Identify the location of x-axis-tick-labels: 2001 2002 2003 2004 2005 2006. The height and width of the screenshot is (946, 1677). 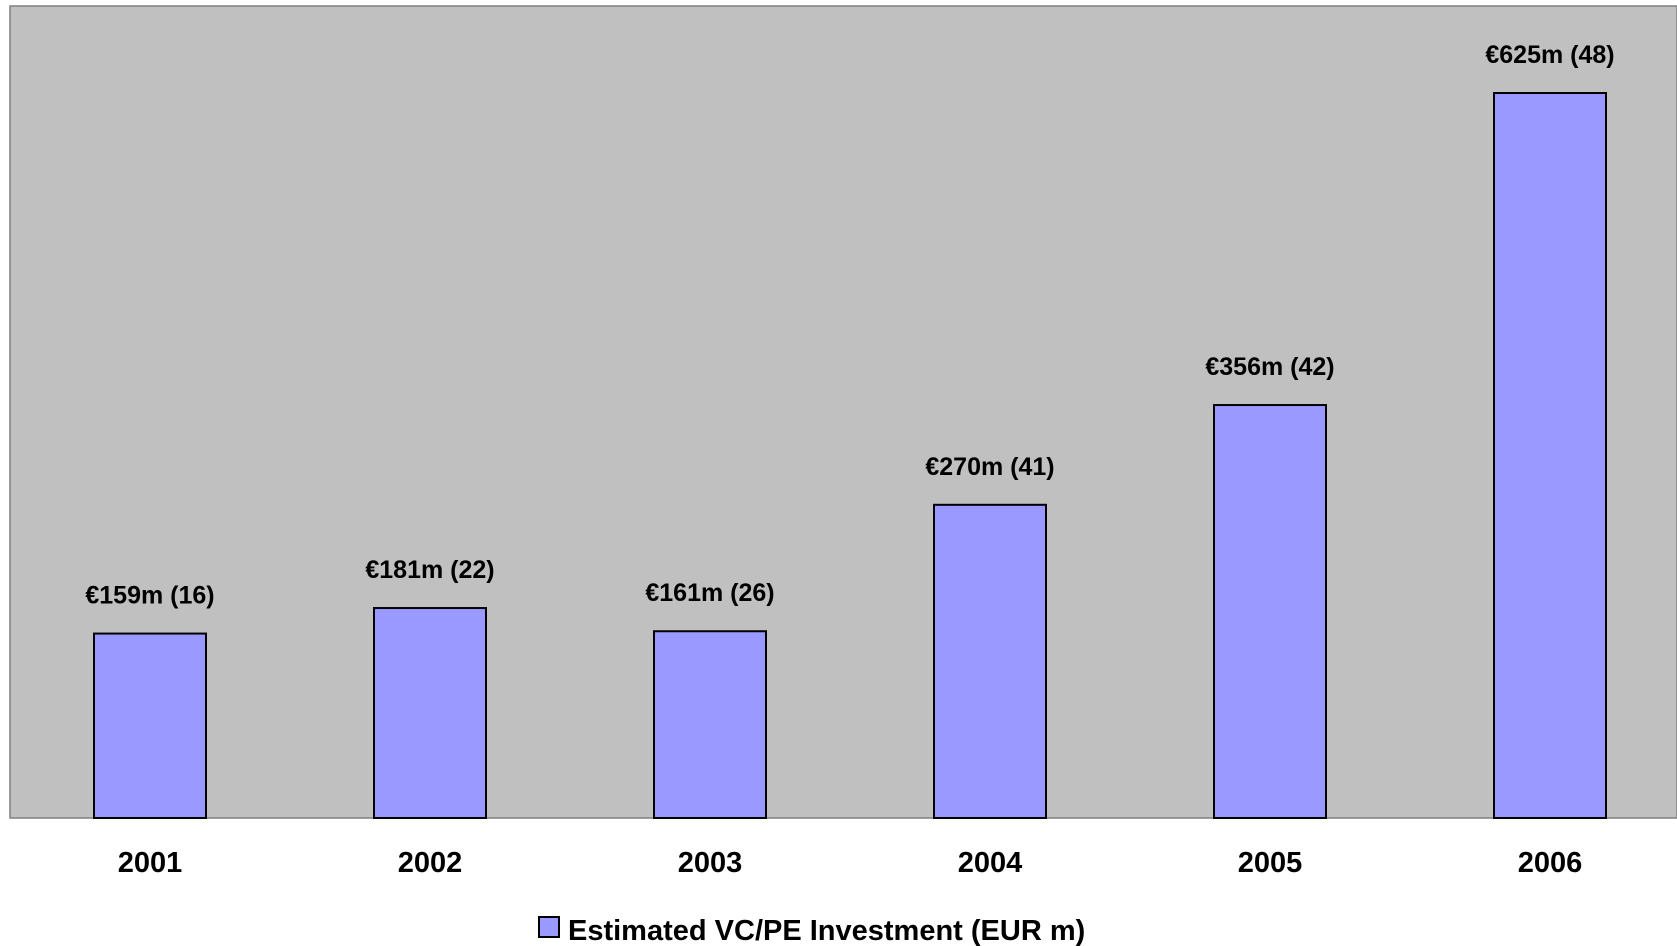
(850, 863).